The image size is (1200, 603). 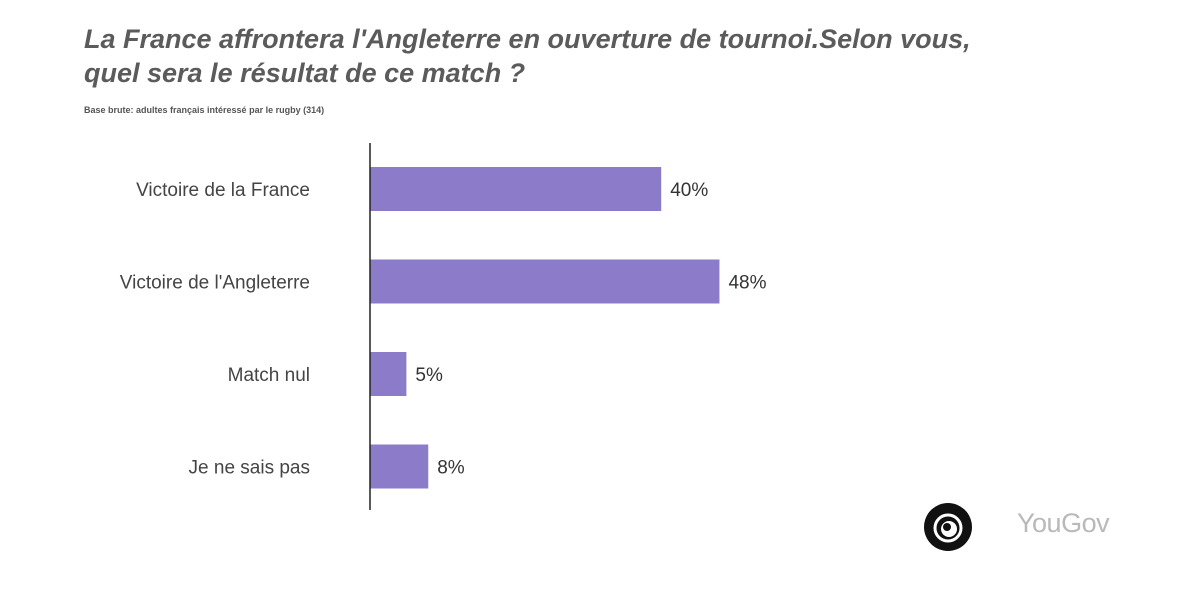 What do you see at coordinates (429, 375) in the screenshot?
I see `value-label: 5%` at bounding box center [429, 375].